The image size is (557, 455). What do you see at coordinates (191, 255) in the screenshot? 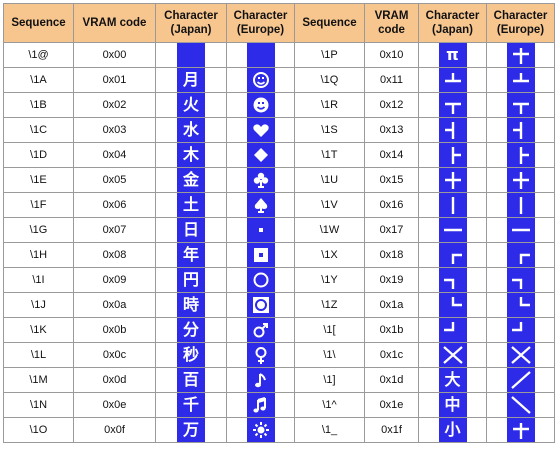
I see `japan-glyph-cell-chip: 年` at bounding box center [191, 255].